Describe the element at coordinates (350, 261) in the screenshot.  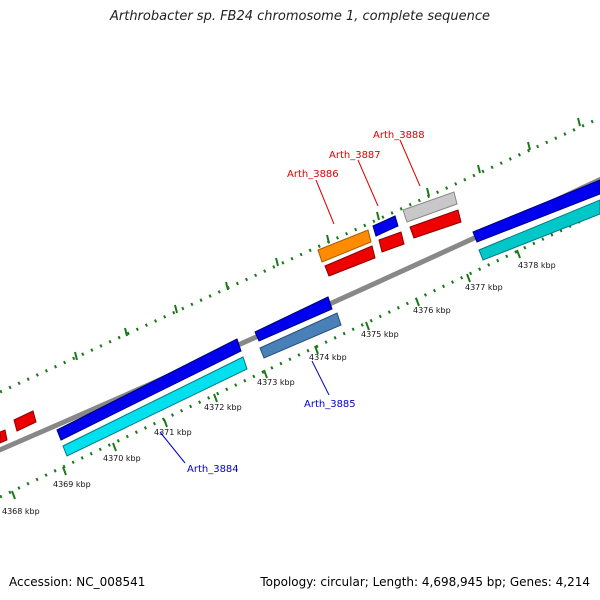
I see `gene-red-left-a` at that location.